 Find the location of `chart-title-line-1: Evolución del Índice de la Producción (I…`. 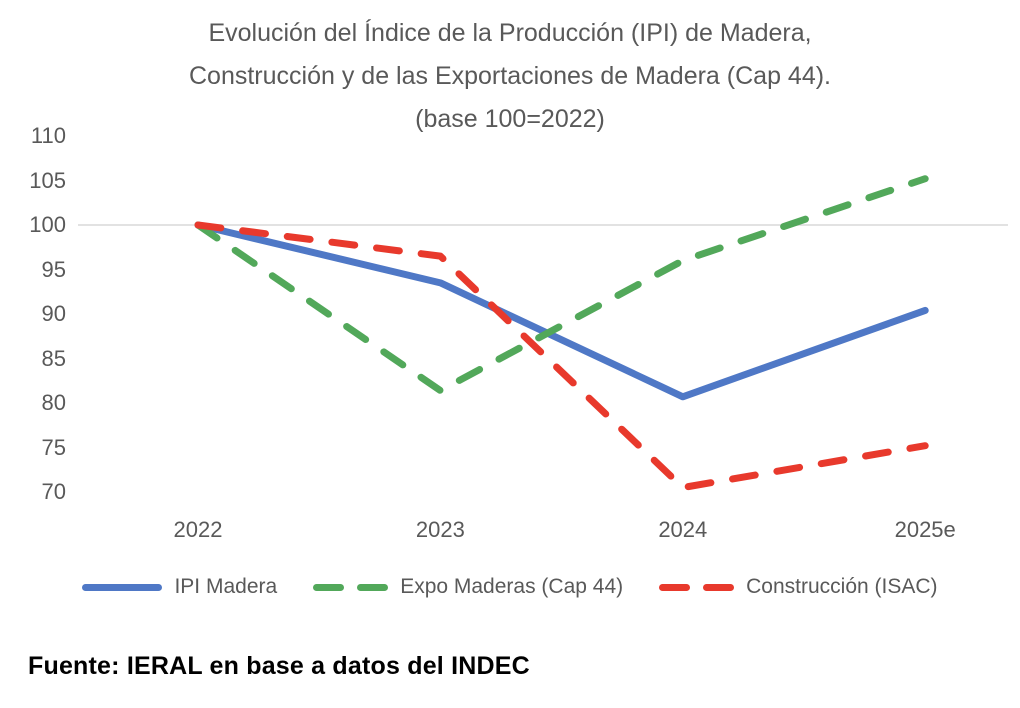

chart-title-line-1: Evolución del Índice de la Producción (I… is located at coordinates (510, 33).